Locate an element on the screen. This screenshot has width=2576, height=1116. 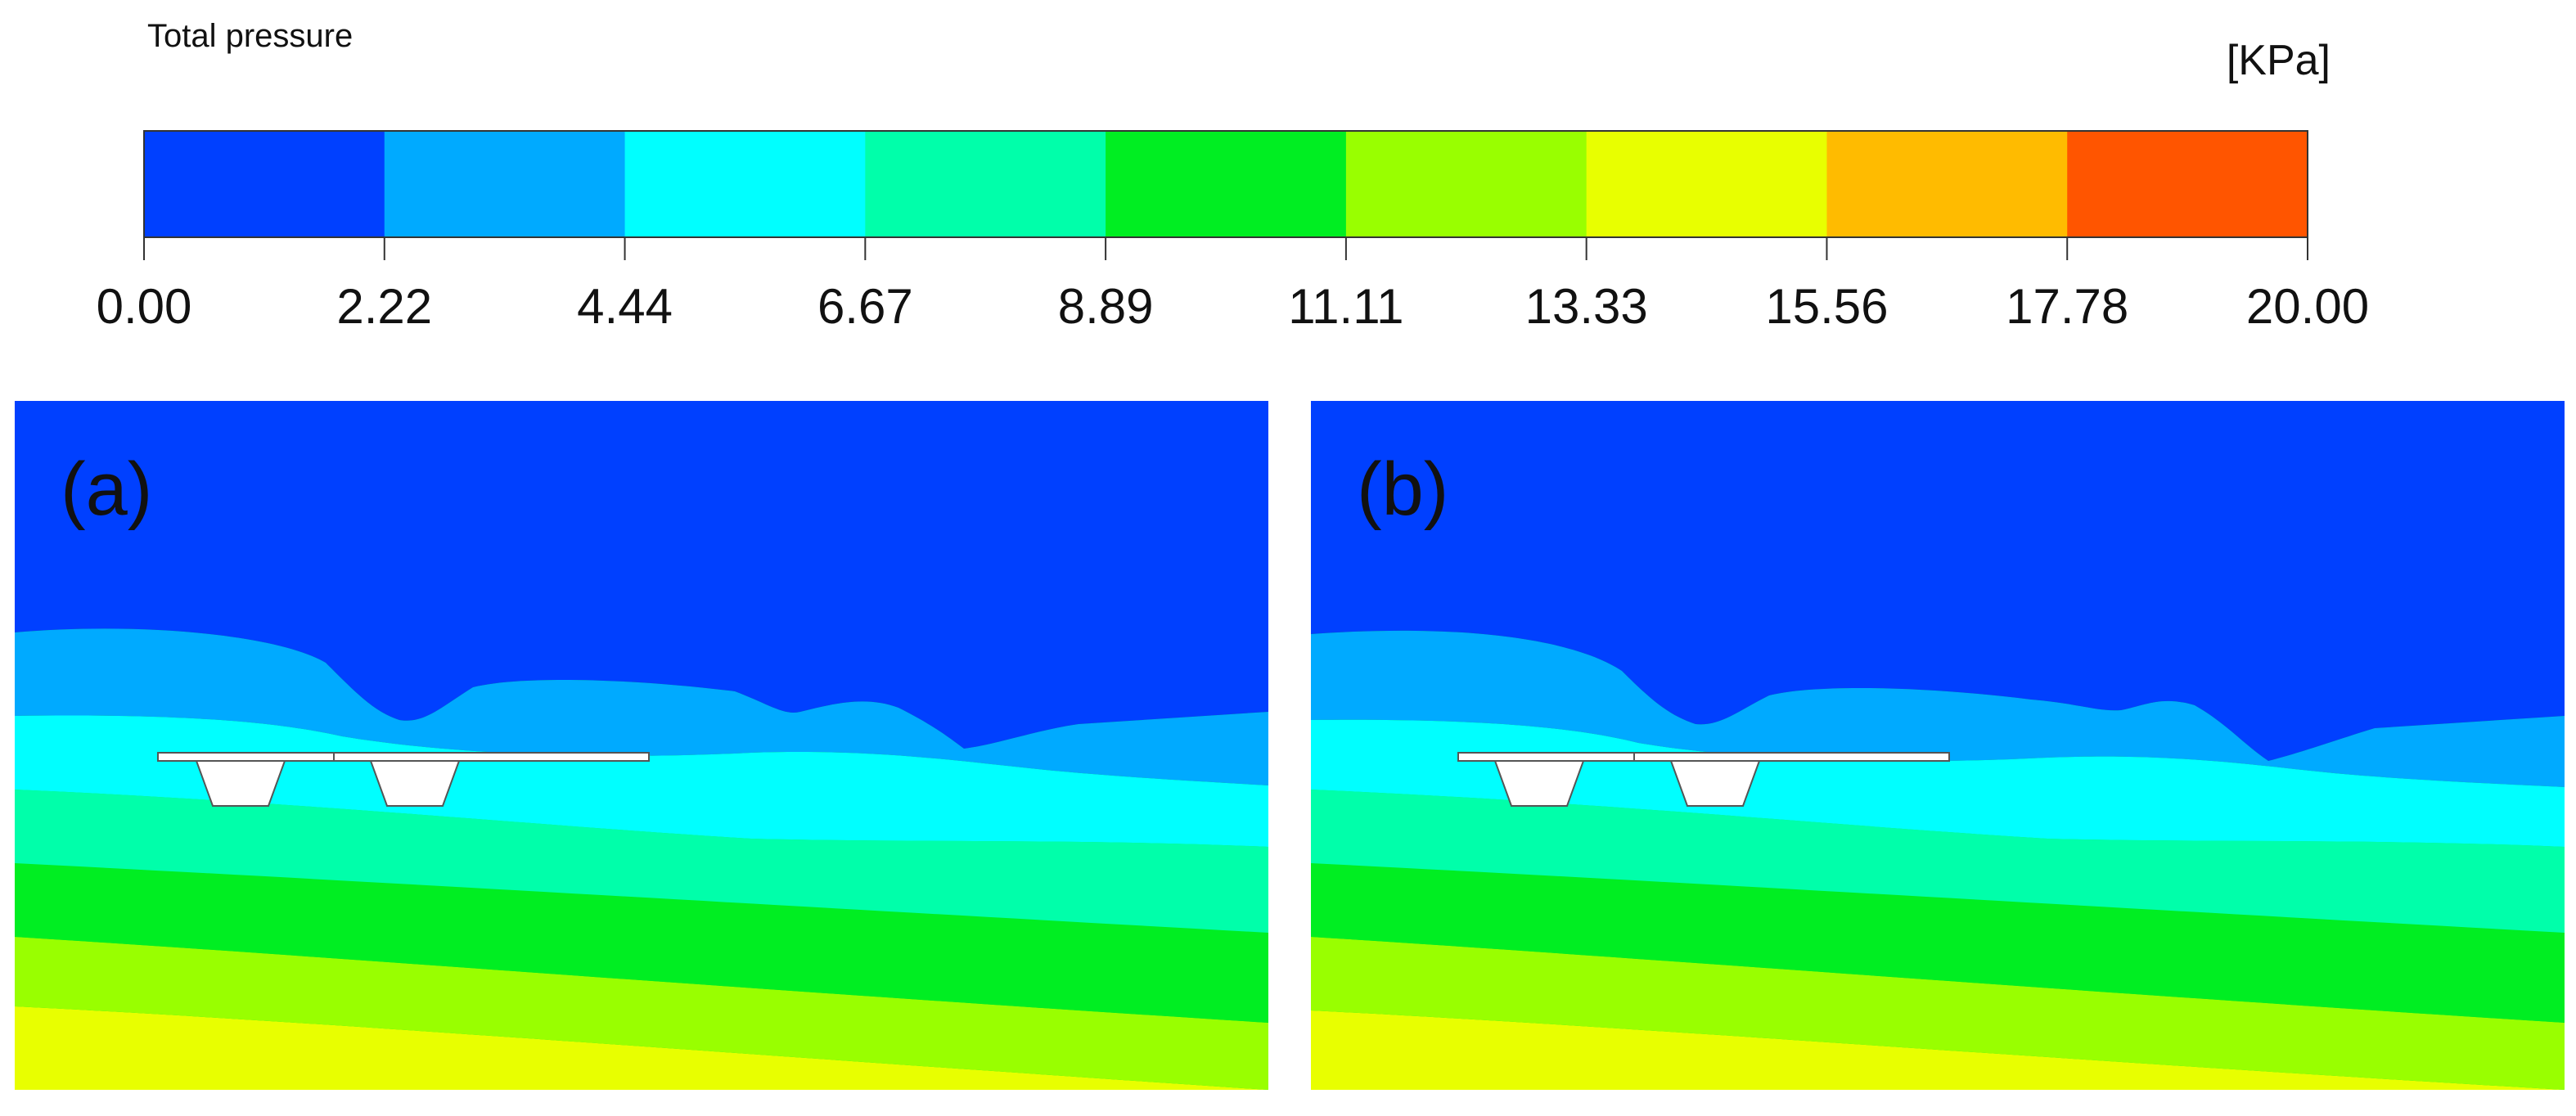
colorbar-tick-label: 20.00 is located at coordinates (2307, 307).